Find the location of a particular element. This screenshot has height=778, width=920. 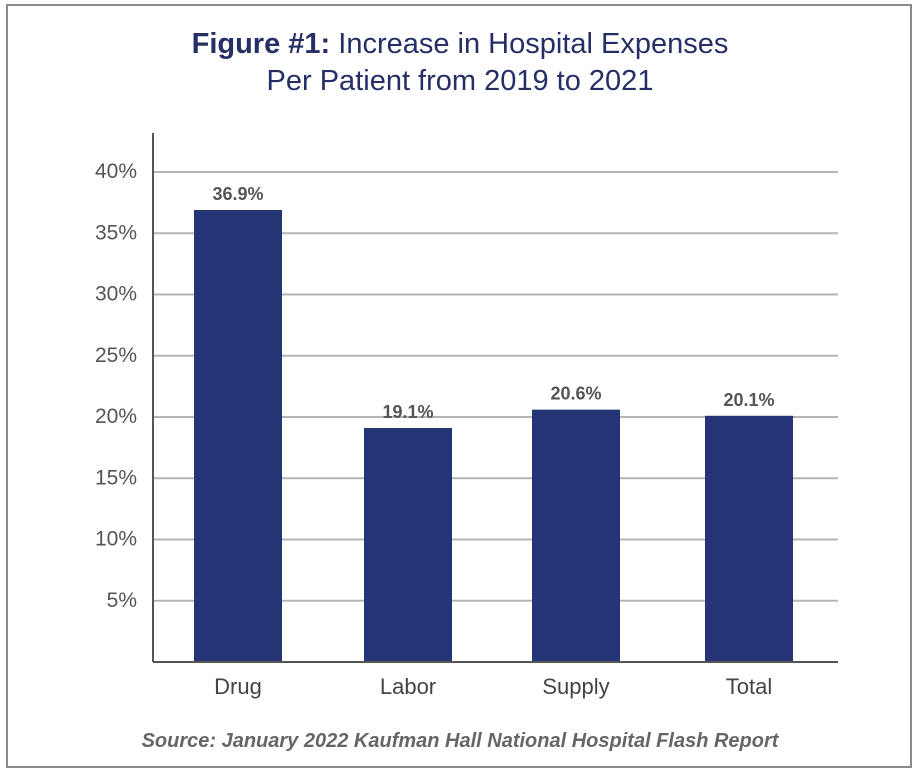

data-label: 36.9% is located at coordinates (237, 194).